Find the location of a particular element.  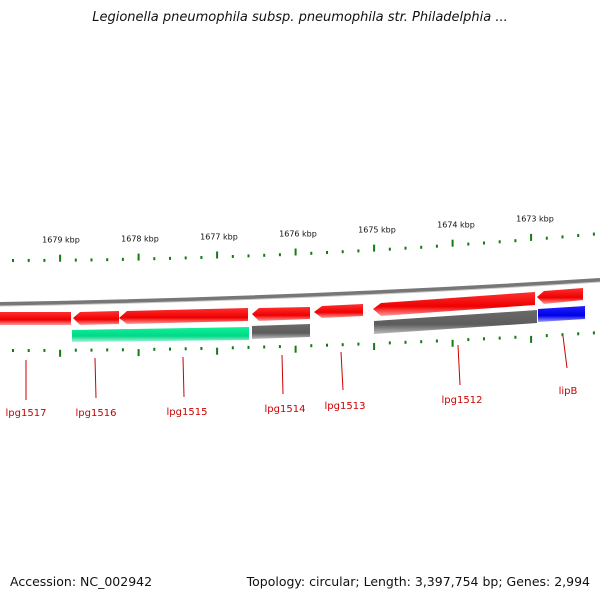

gene-lpg1515 is located at coordinates (183, 316).